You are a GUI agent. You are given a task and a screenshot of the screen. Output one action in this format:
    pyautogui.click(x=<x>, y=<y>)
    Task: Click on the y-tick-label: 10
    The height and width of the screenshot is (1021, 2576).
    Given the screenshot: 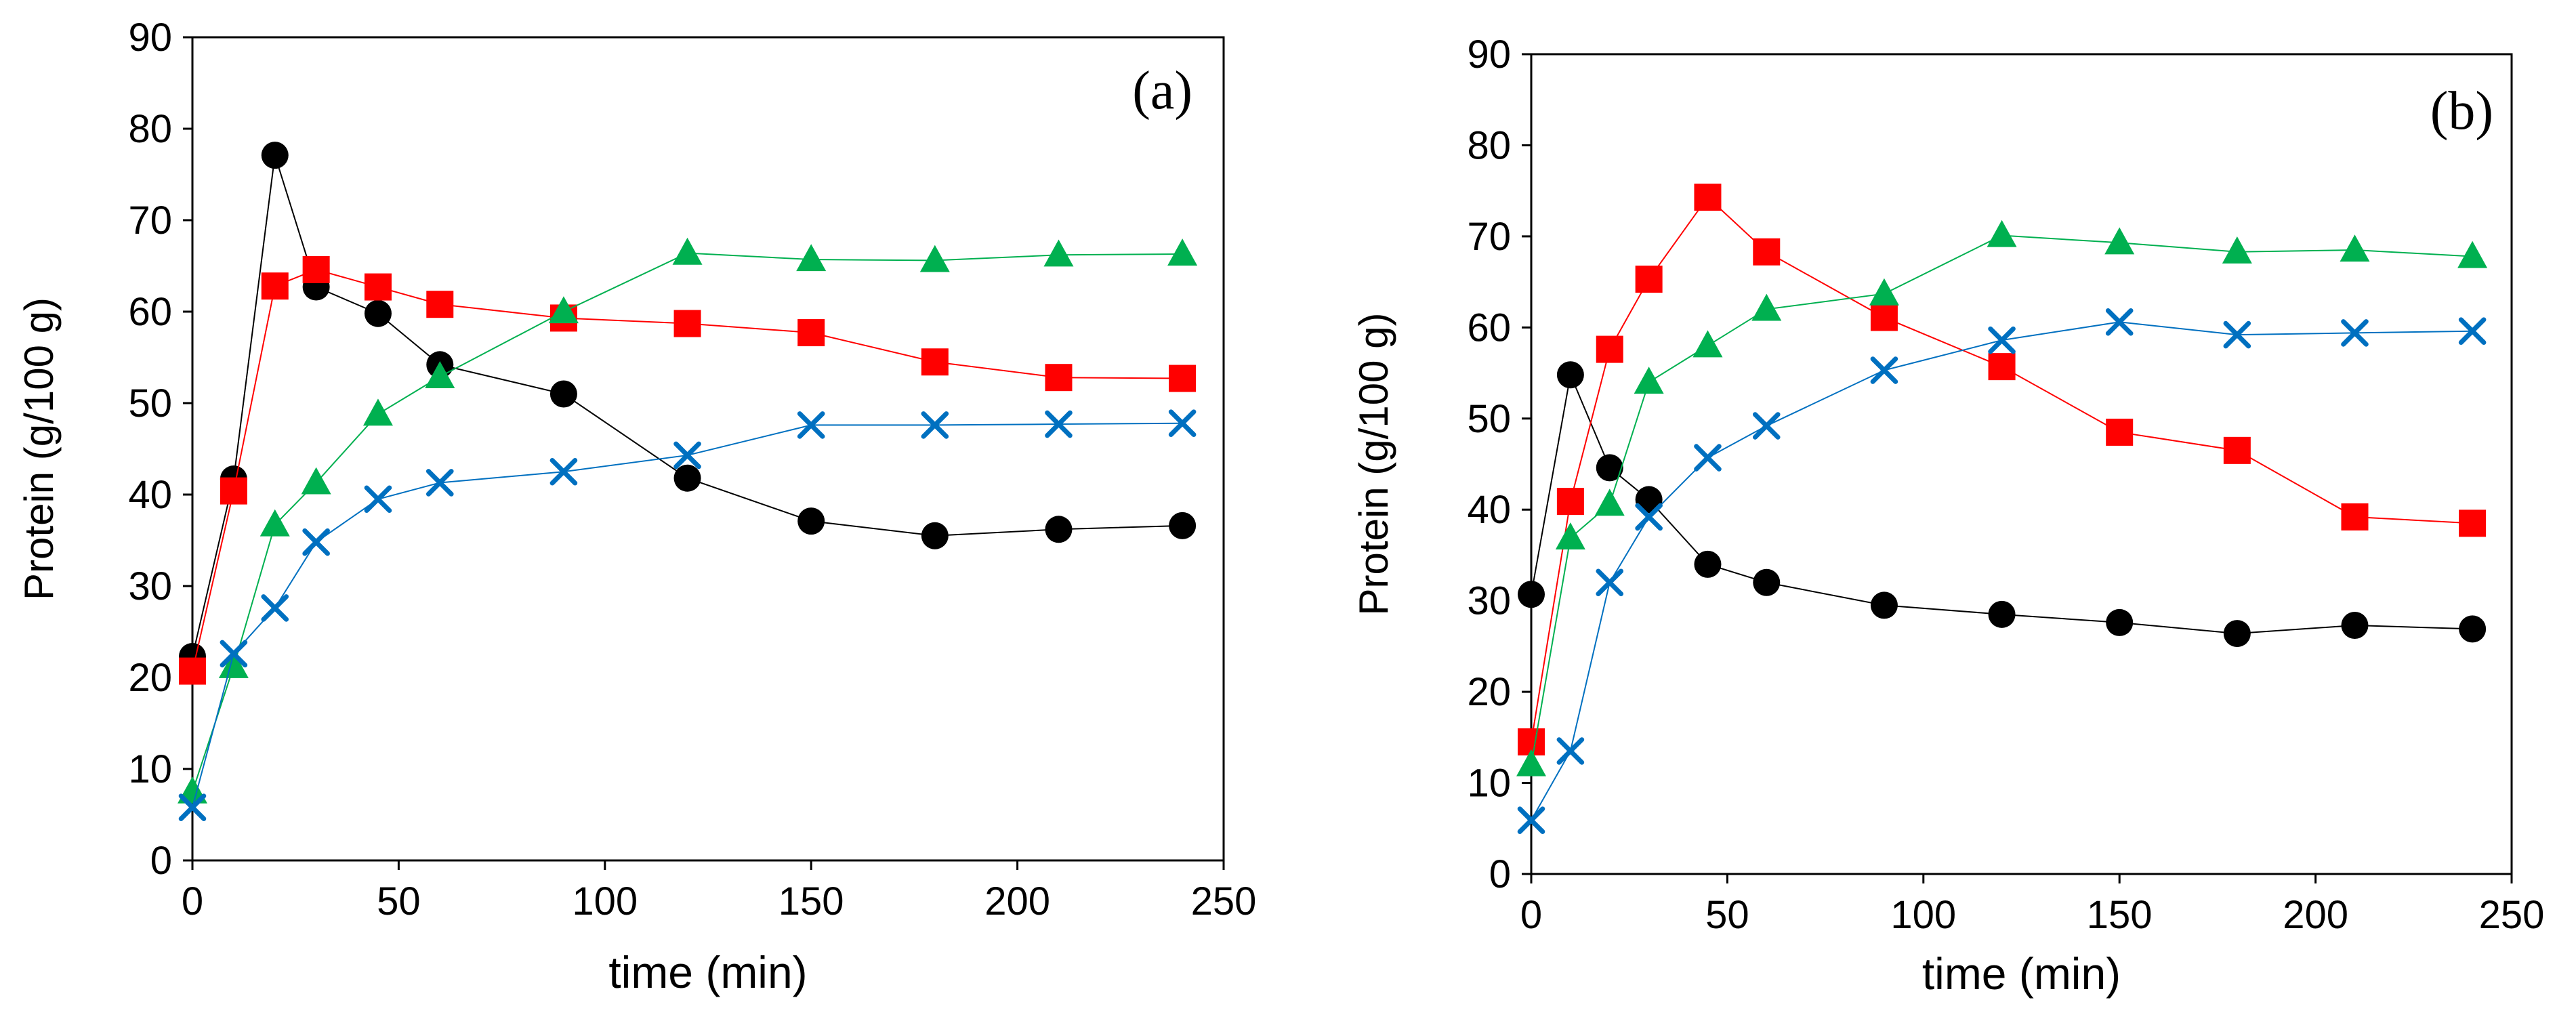 What is the action you would take?
    pyautogui.click(x=1489, y=784)
    